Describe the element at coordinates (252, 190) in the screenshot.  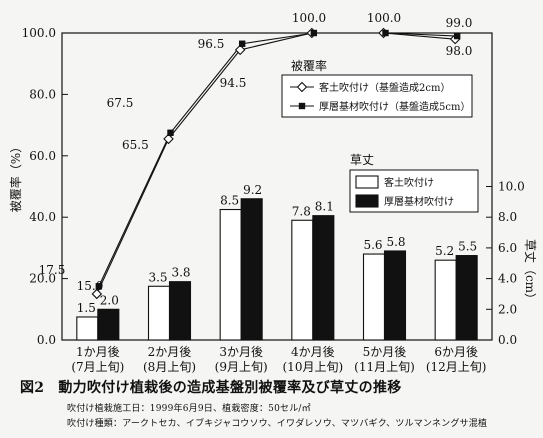
I see `bar-value-label: 9.2` at that location.